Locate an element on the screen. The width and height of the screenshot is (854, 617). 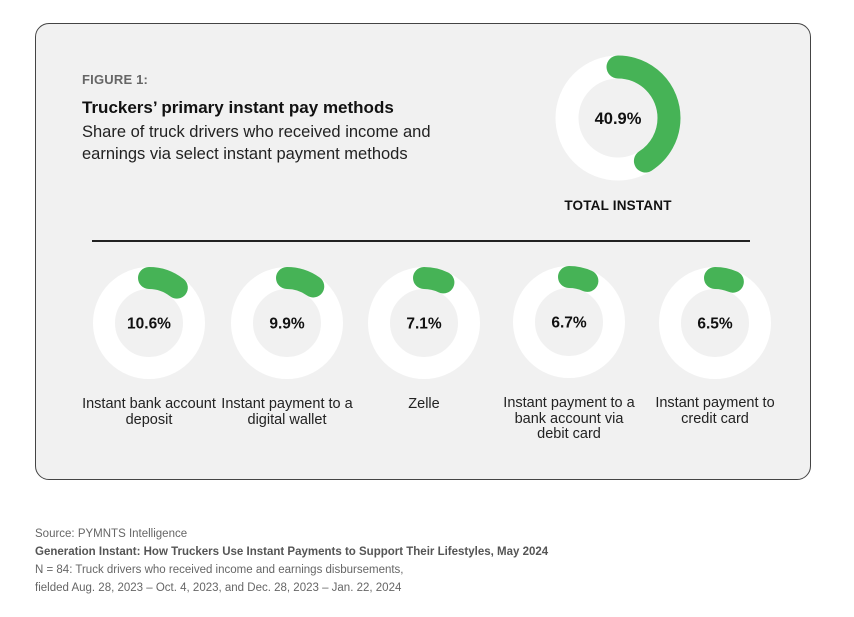
category-label-credit-card: Instant payment to credit card is located at coordinates (715, 411).